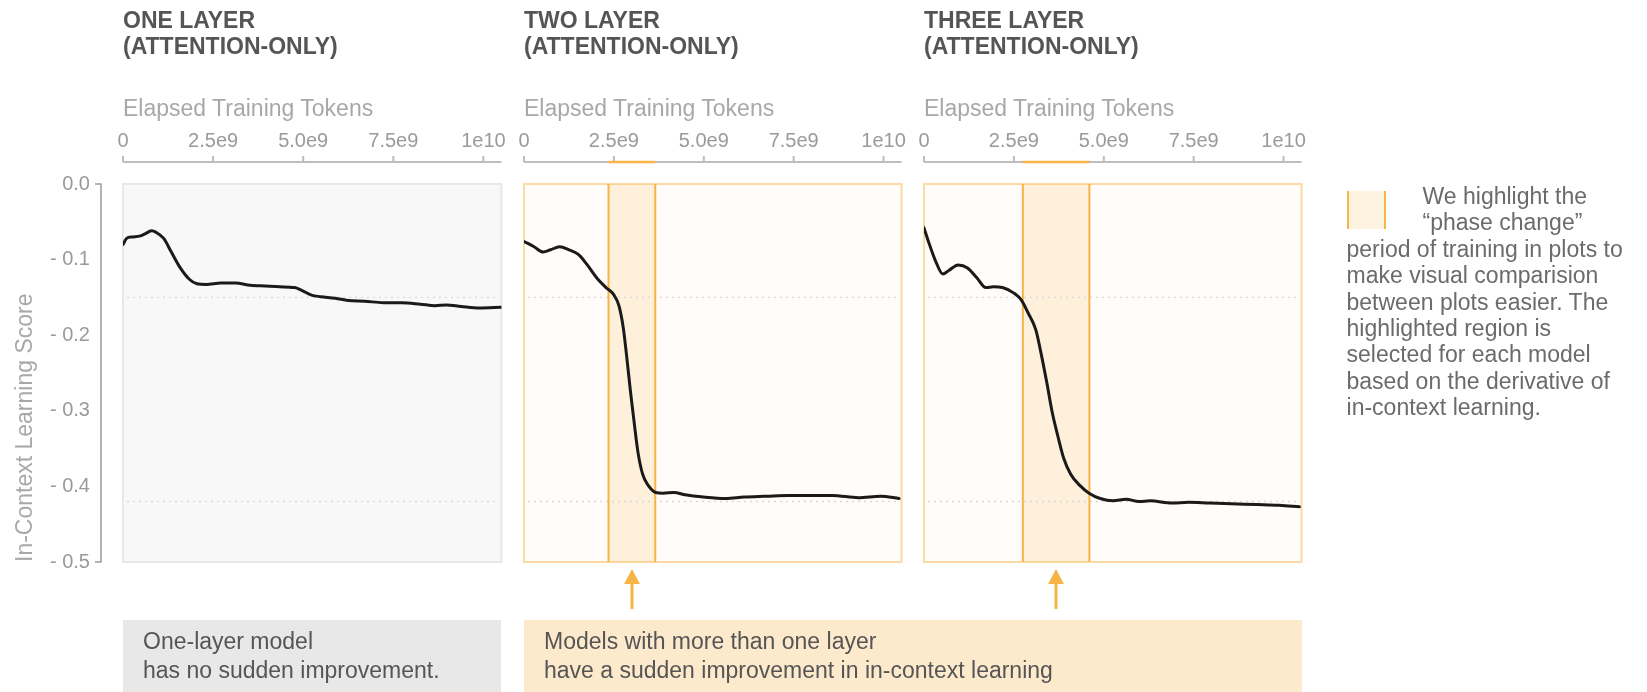  Describe the element at coordinates (1484, 302) in the screenshot. I see `text: We highlight the “phase change” period of training in plots to make visual comparision between plots easier. The highlighted region is selected for each model based on the derivative of in-context learning.` at that location.